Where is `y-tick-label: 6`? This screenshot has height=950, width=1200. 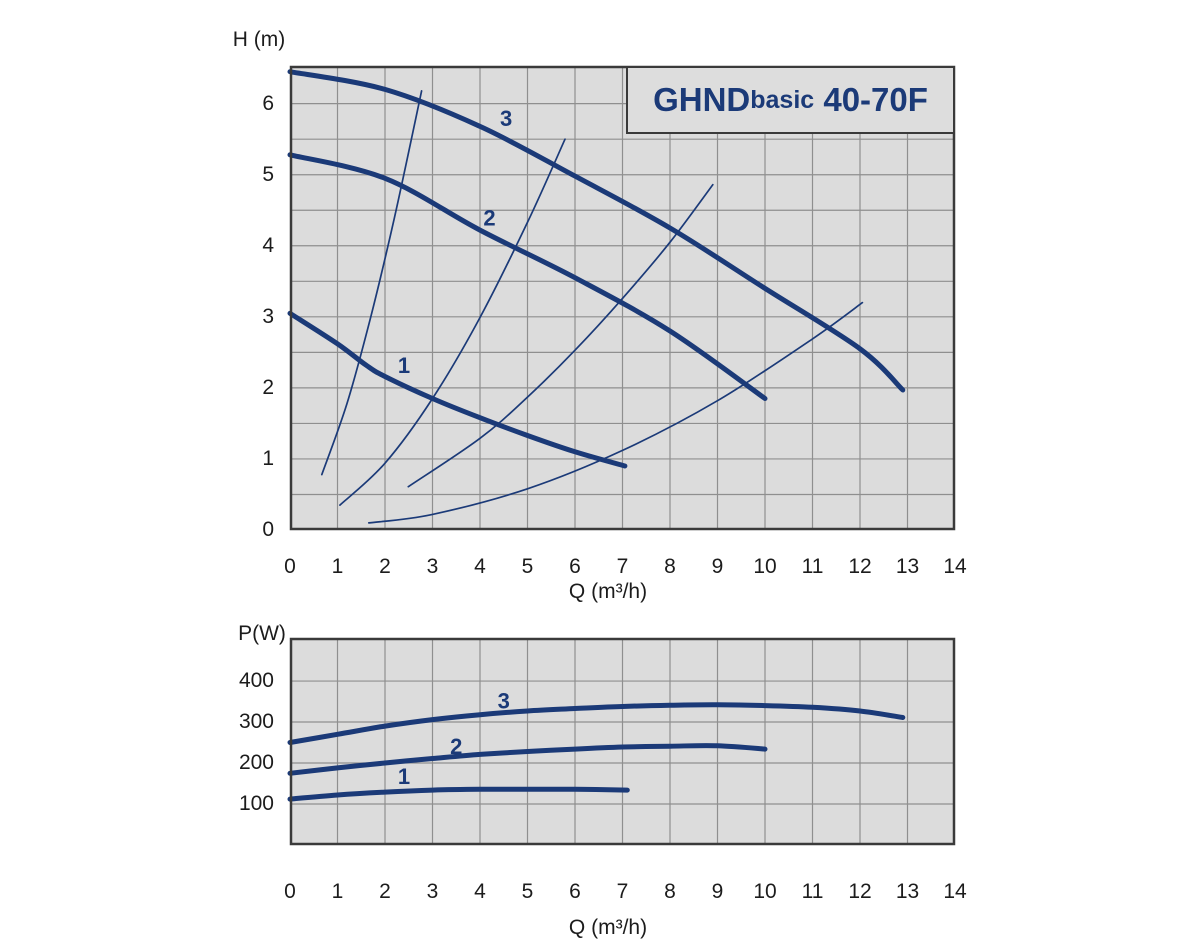
y-tick-label: 6 is located at coordinates (268, 103).